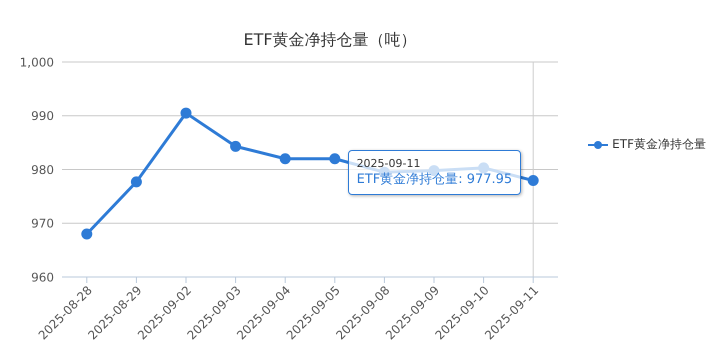 The width and height of the screenshot is (716, 356). Describe the element at coordinates (434, 179) in the screenshot. I see `annotation: ETF黄金净持仓量: 977.95` at that location.